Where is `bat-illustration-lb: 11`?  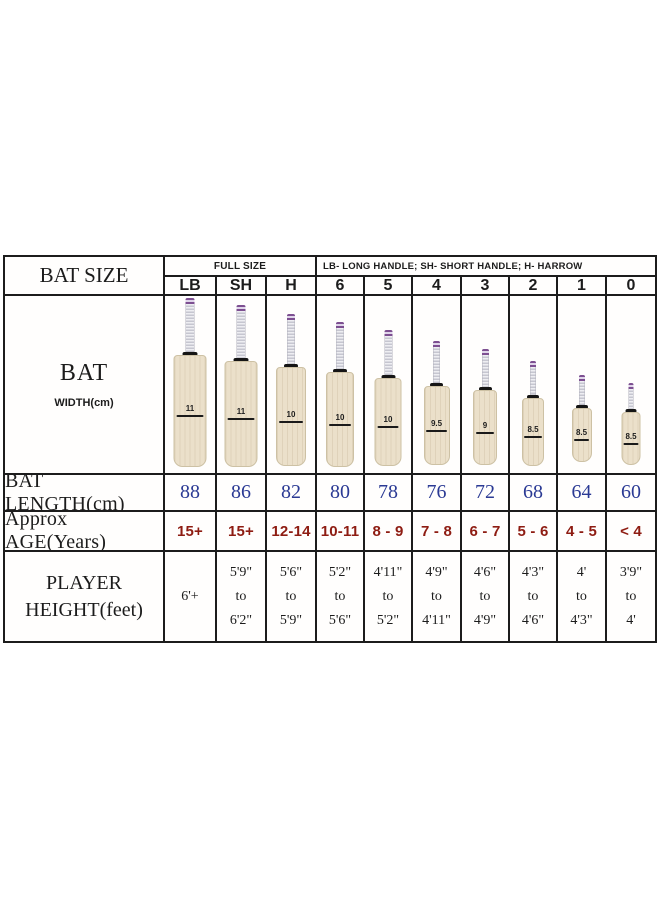
bat-illustration-lb: 11 is located at coordinates (190, 382).